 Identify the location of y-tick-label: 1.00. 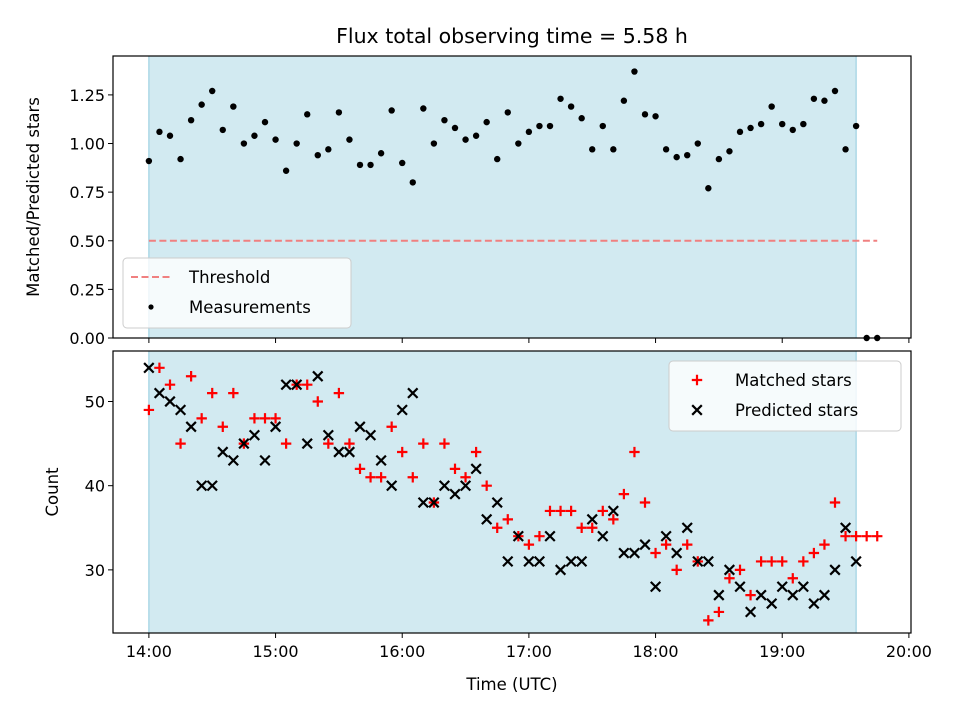
(87, 144).